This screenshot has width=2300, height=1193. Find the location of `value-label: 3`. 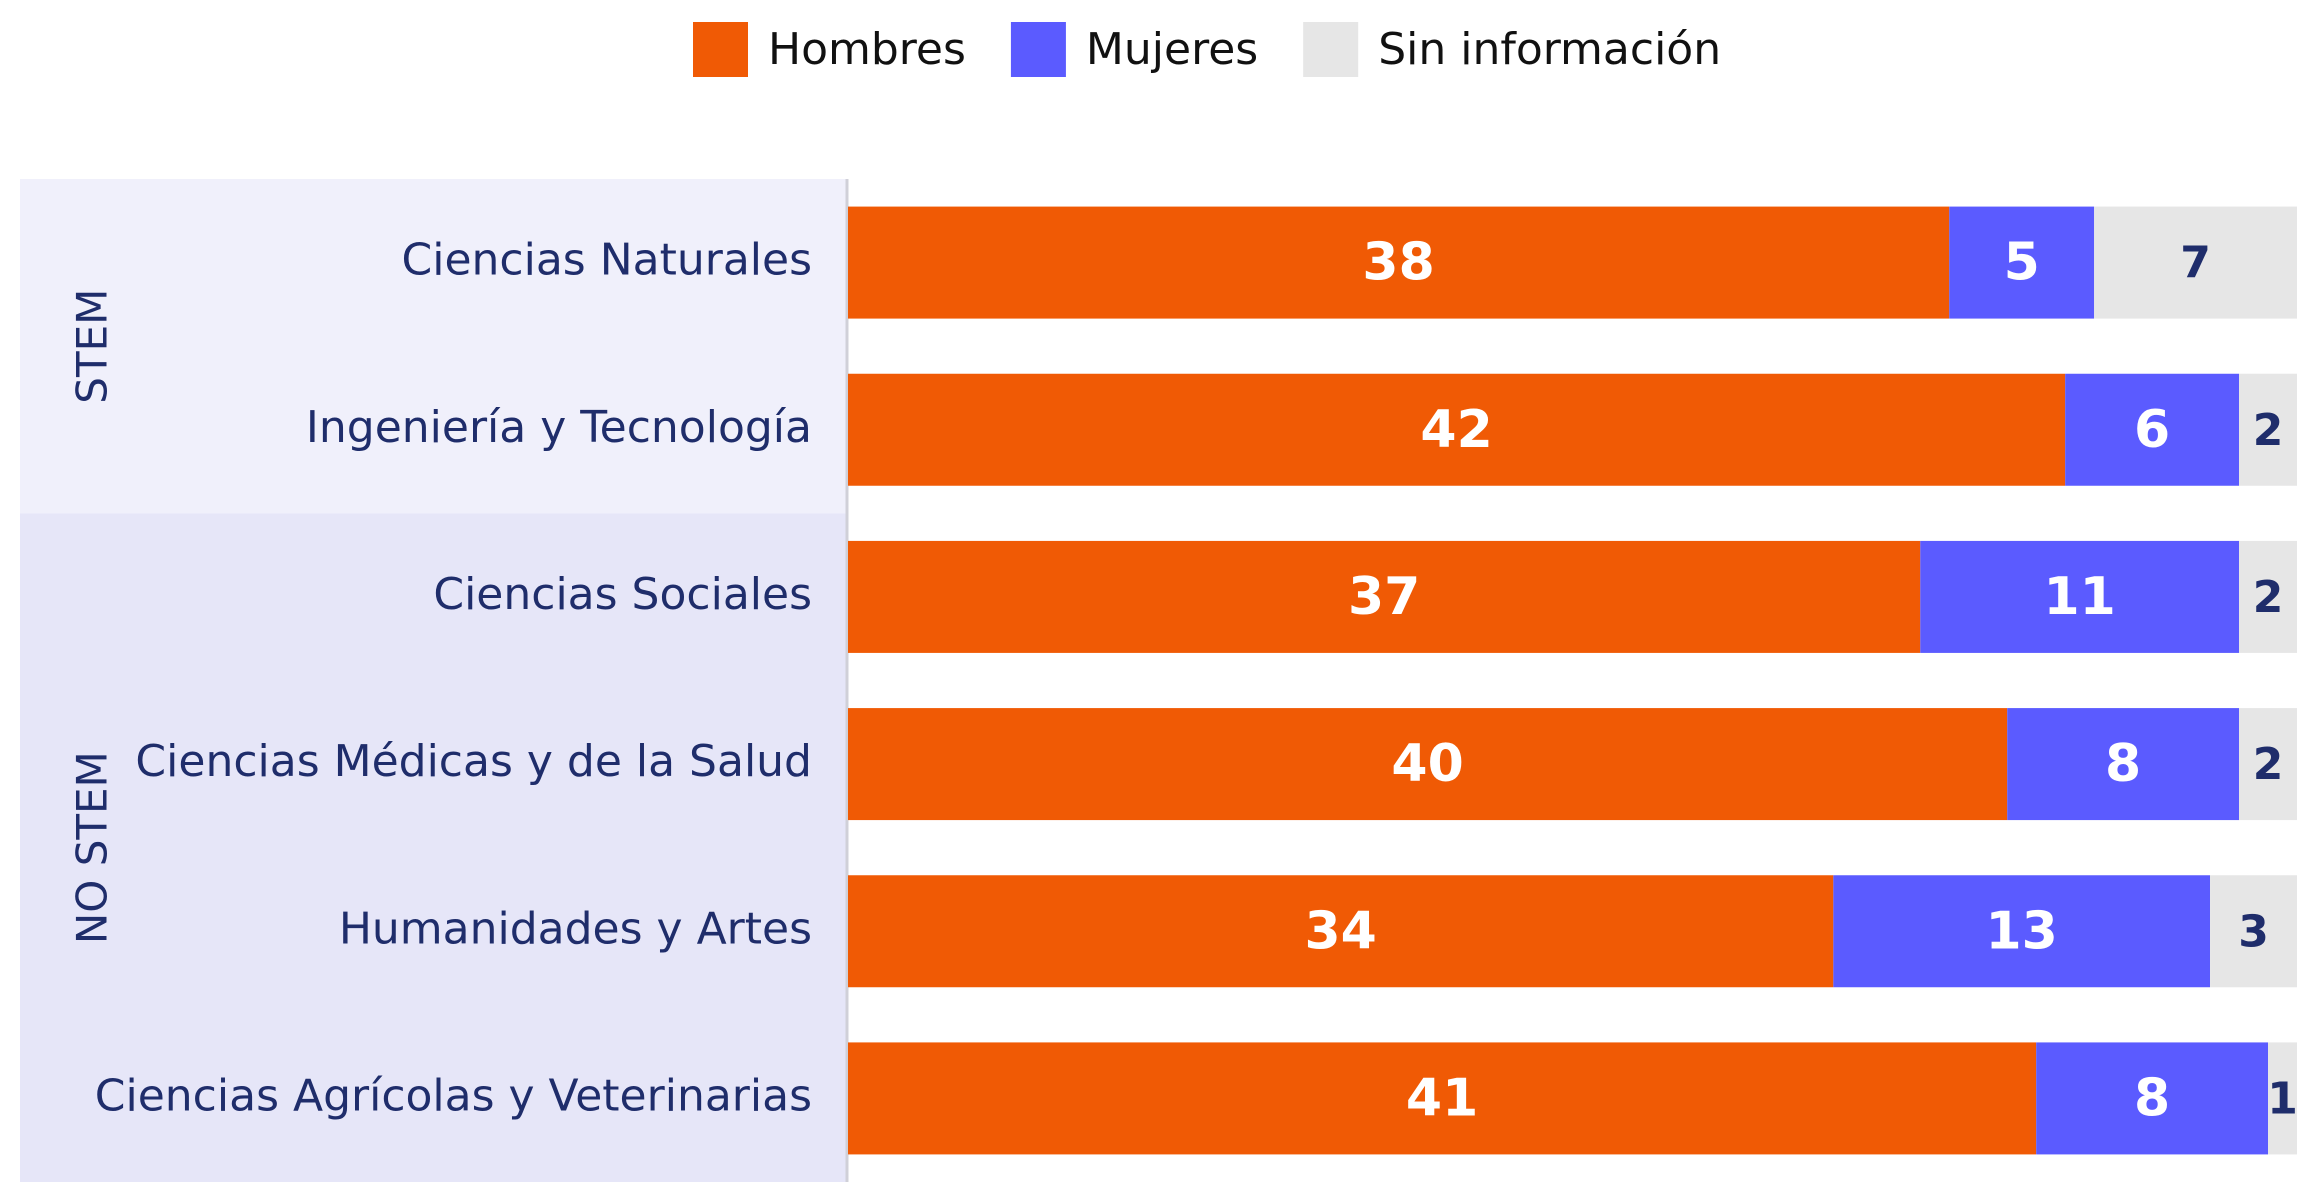

value-label: 3 is located at coordinates (2253, 931).